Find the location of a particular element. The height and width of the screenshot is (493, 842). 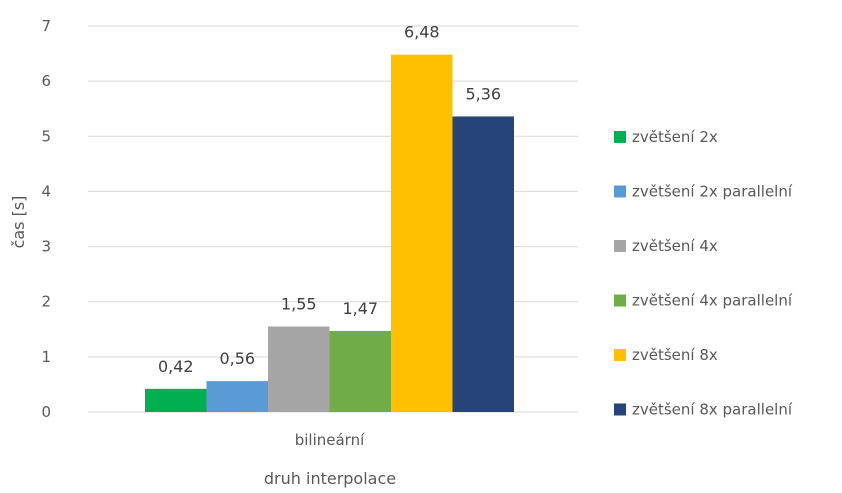

x-category-label: bilineární is located at coordinates (330, 440).